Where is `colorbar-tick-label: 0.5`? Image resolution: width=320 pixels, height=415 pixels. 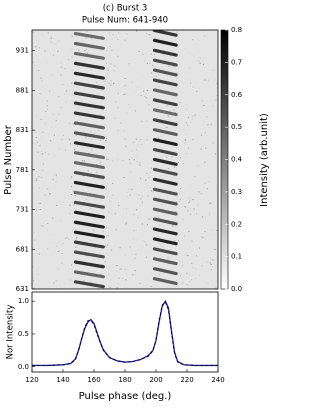 colorbar-tick-label: 0.5 is located at coordinates (236, 127).